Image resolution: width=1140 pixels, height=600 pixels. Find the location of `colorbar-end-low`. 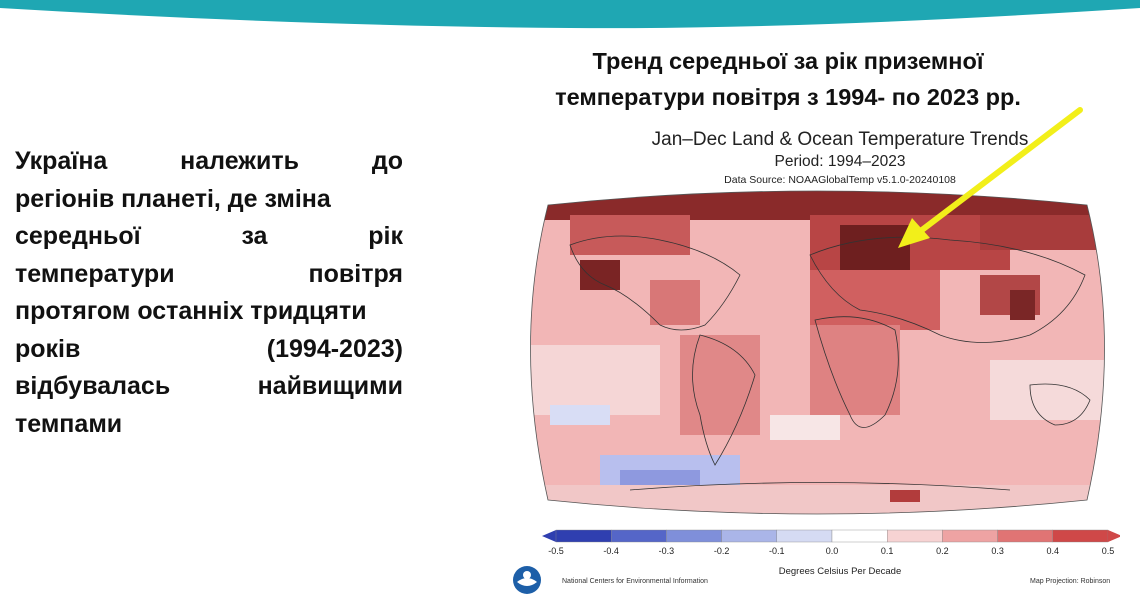

colorbar-end-low is located at coordinates (549, 536).